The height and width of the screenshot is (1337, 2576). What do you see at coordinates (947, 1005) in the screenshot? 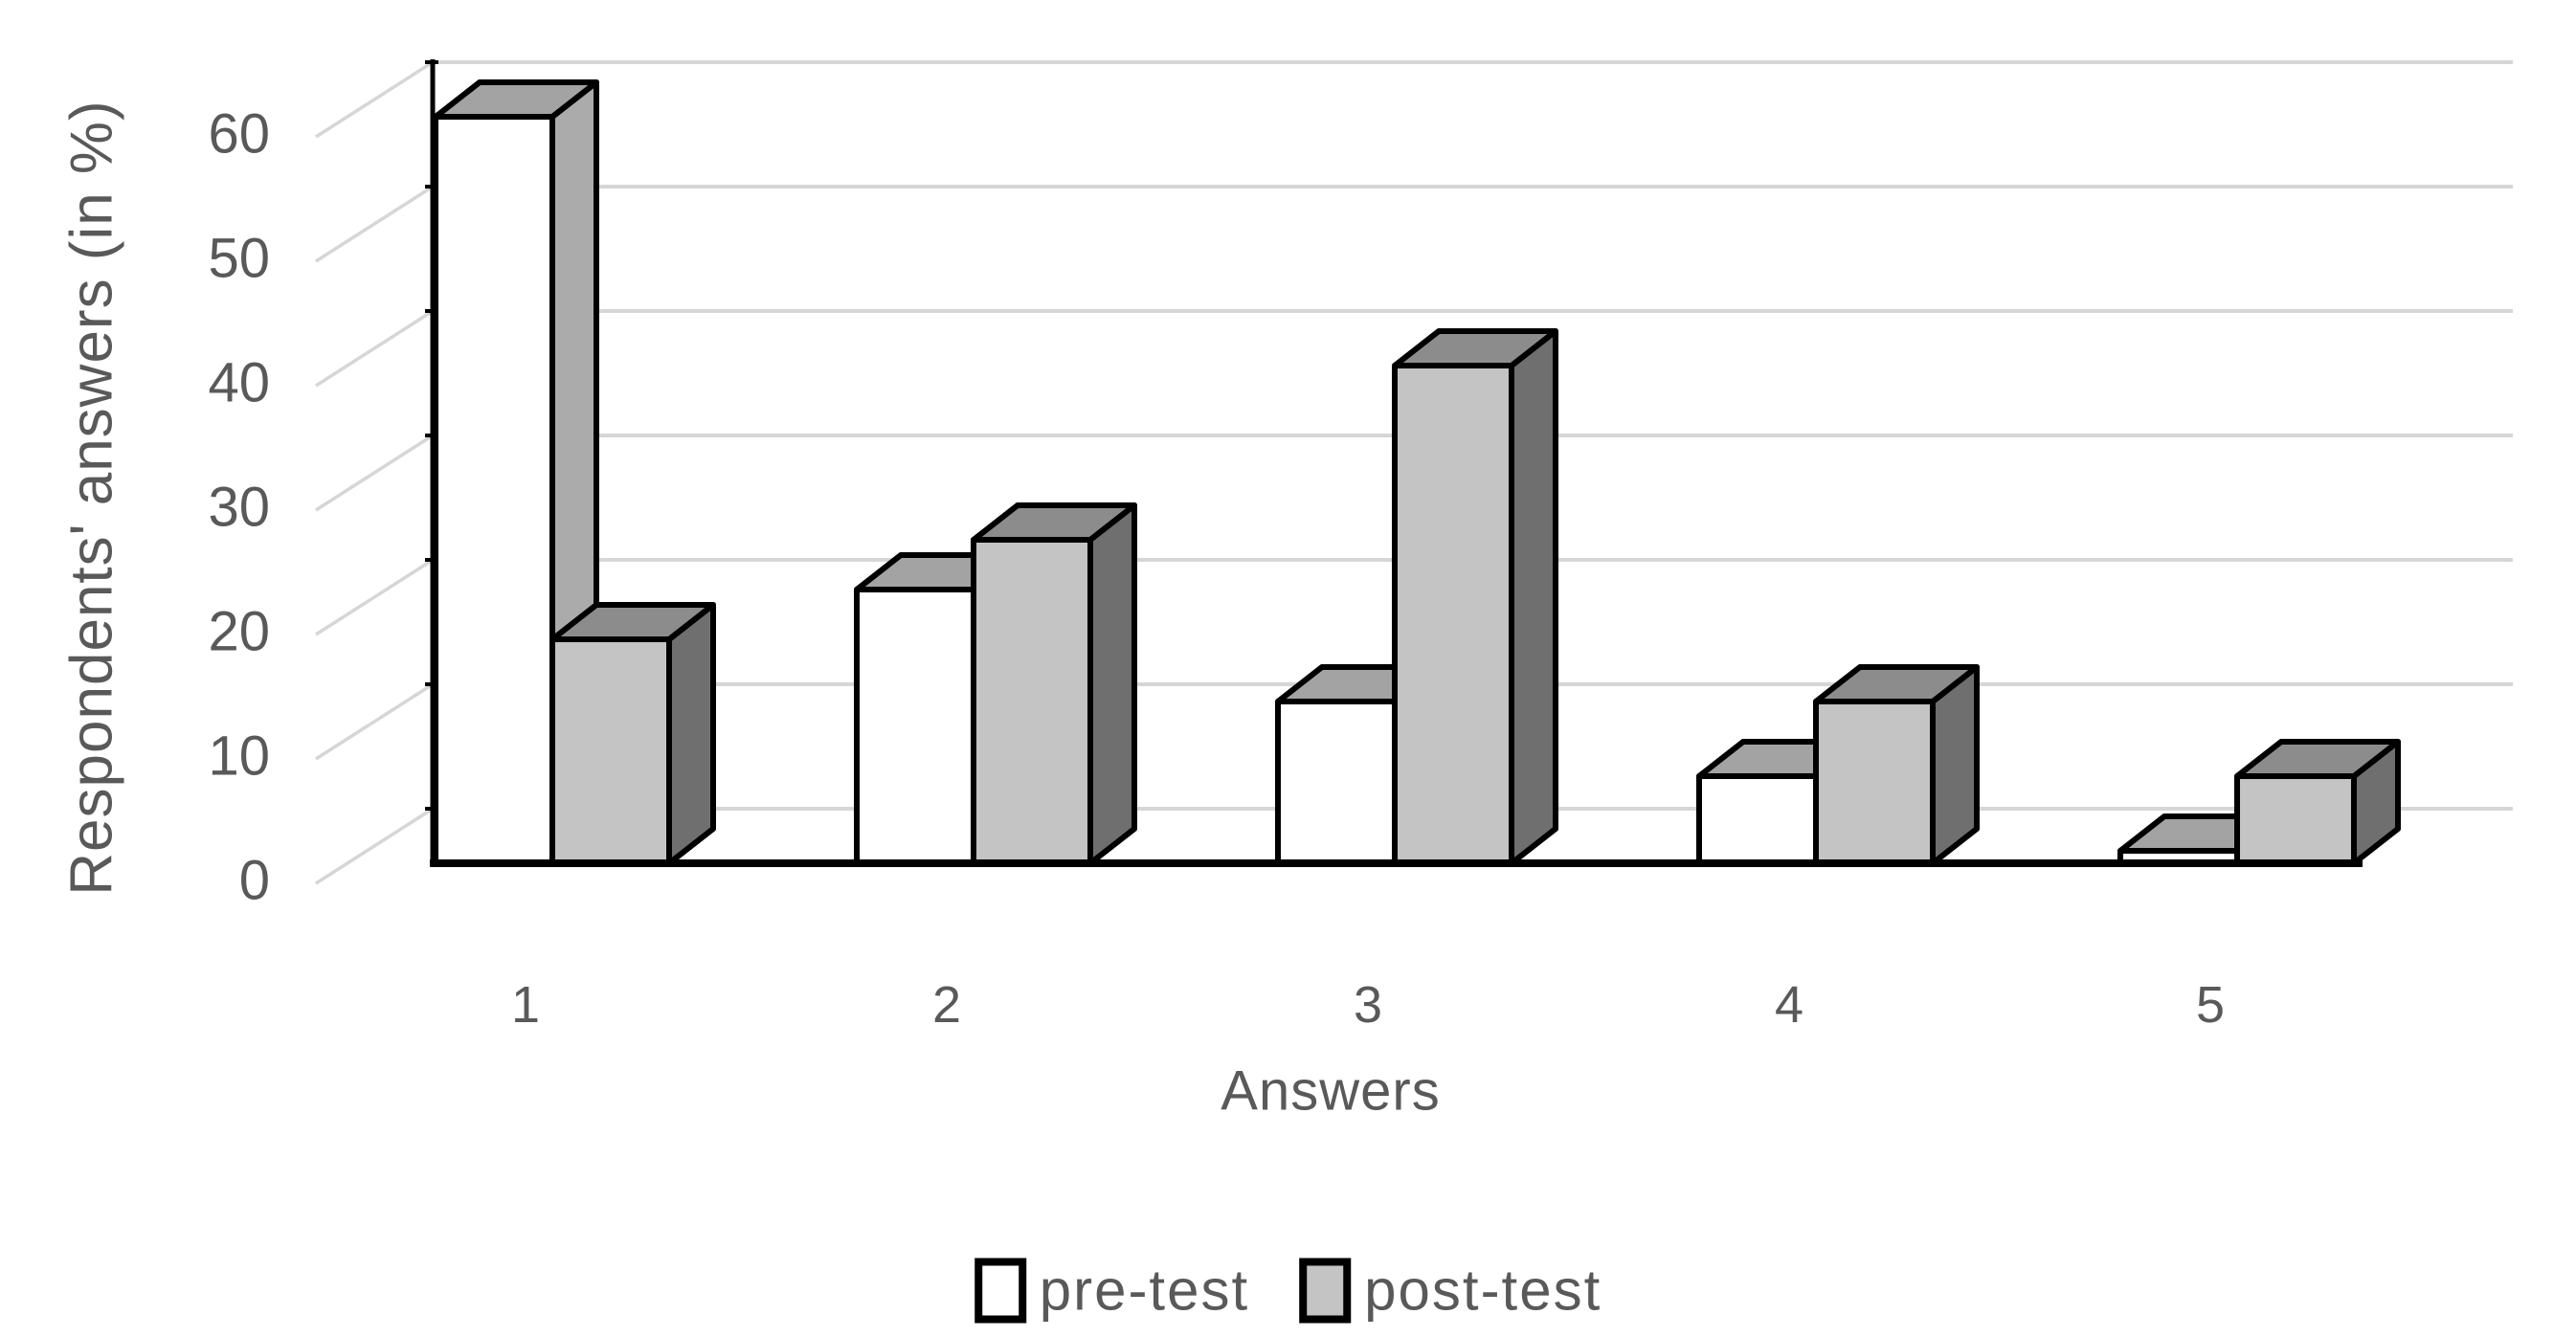
I see `x-category-label-2: 2` at bounding box center [947, 1005].